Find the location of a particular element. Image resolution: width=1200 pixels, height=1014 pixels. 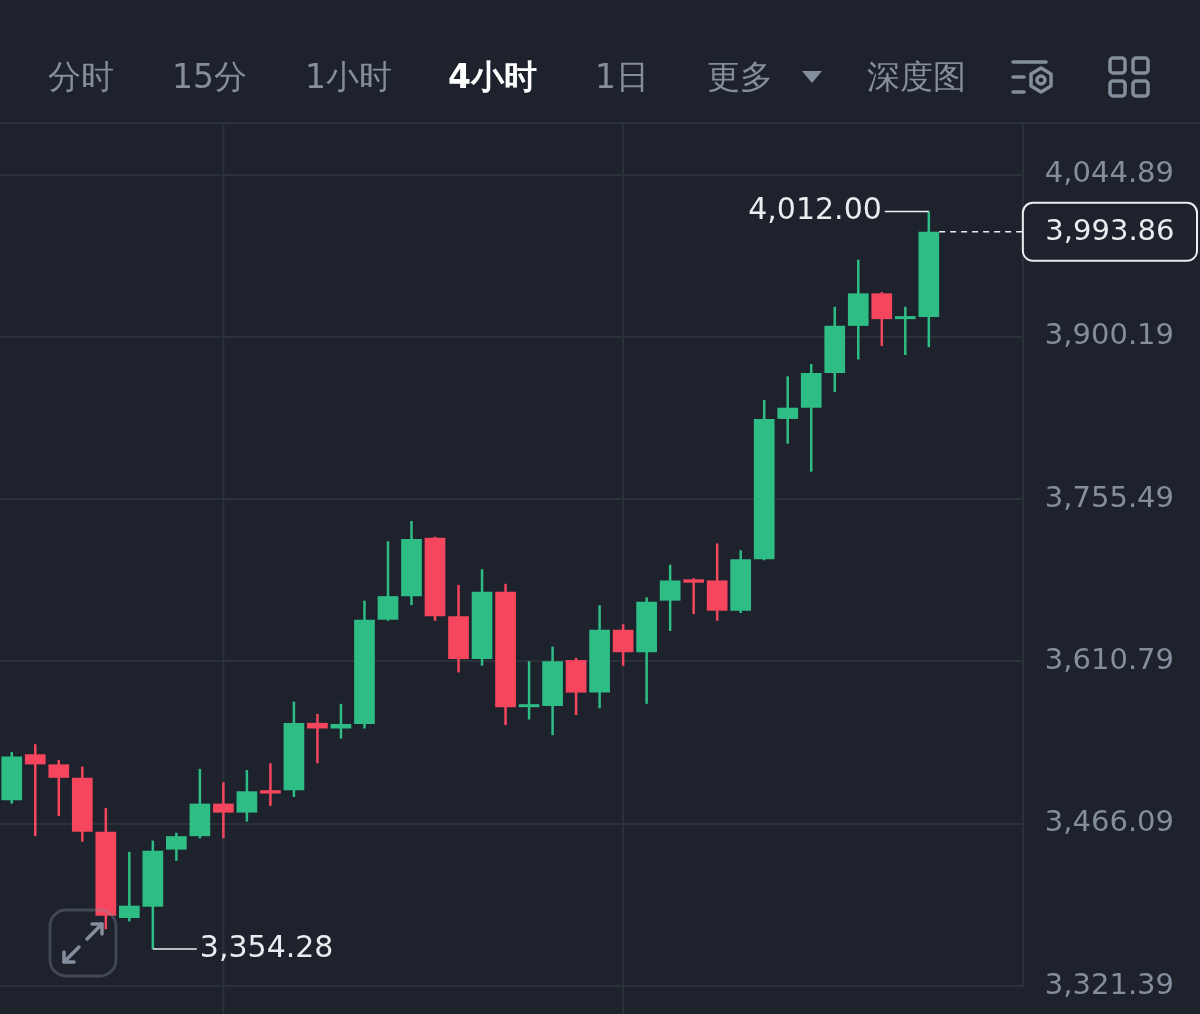

y-tick-label: 3,466.09 is located at coordinates (1109, 821).